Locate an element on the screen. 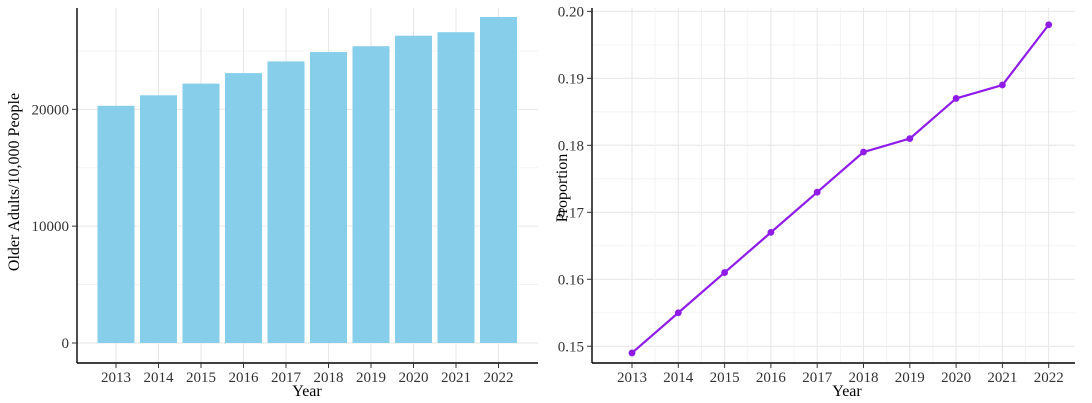  right-x-tick-label: 2017 is located at coordinates (817, 378).